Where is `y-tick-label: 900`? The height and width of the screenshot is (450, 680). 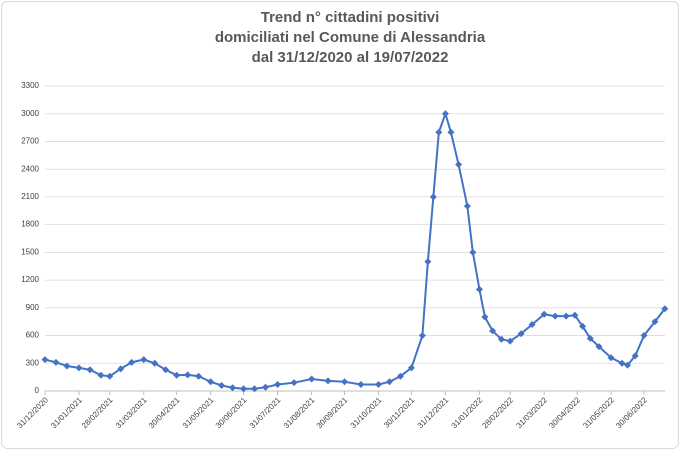
y-tick-label: 900 is located at coordinates (33, 307).